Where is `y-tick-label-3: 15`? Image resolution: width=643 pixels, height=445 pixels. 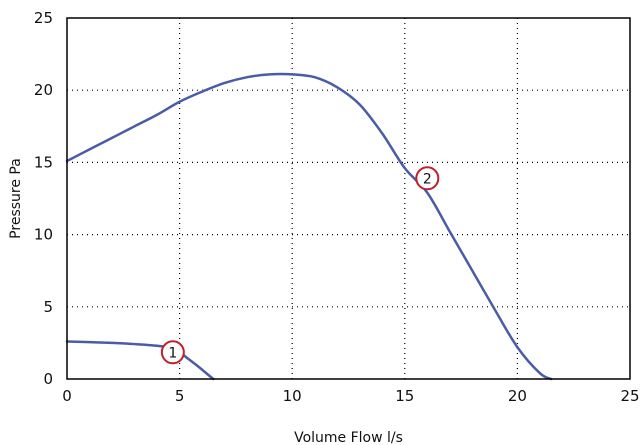
y-tick-label-3: 15 is located at coordinates (43, 162).